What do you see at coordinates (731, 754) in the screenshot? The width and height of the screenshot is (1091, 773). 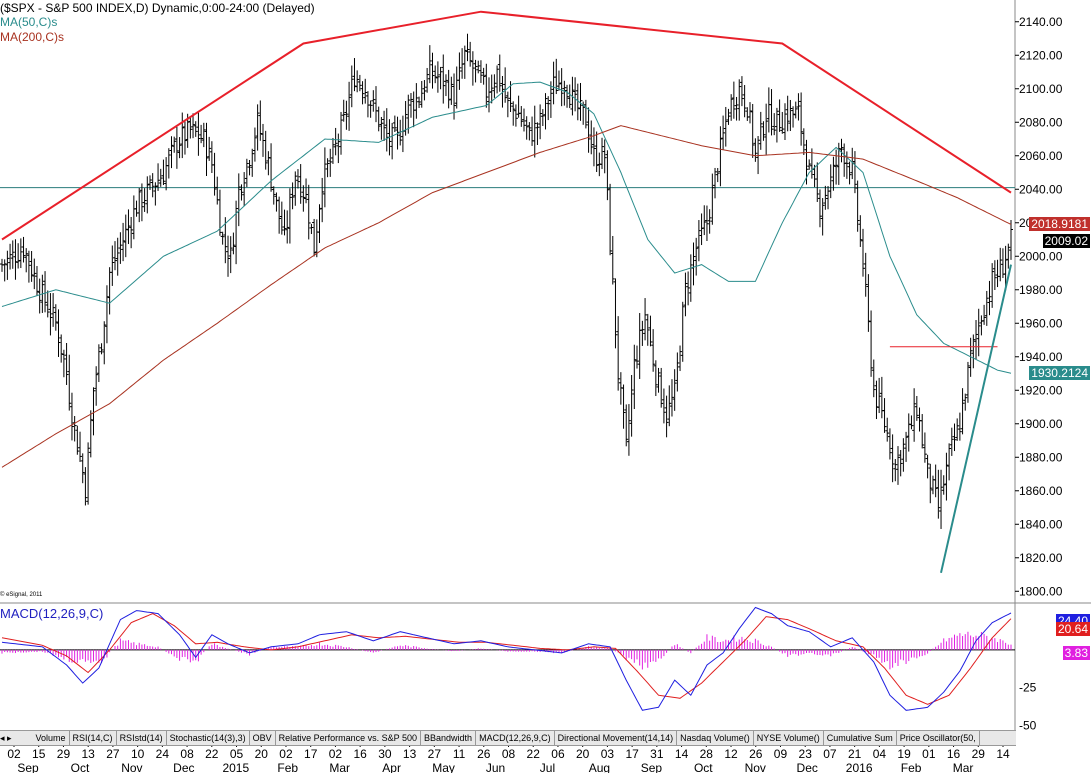 I see `x-tick-label: 12` at bounding box center [731, 754].